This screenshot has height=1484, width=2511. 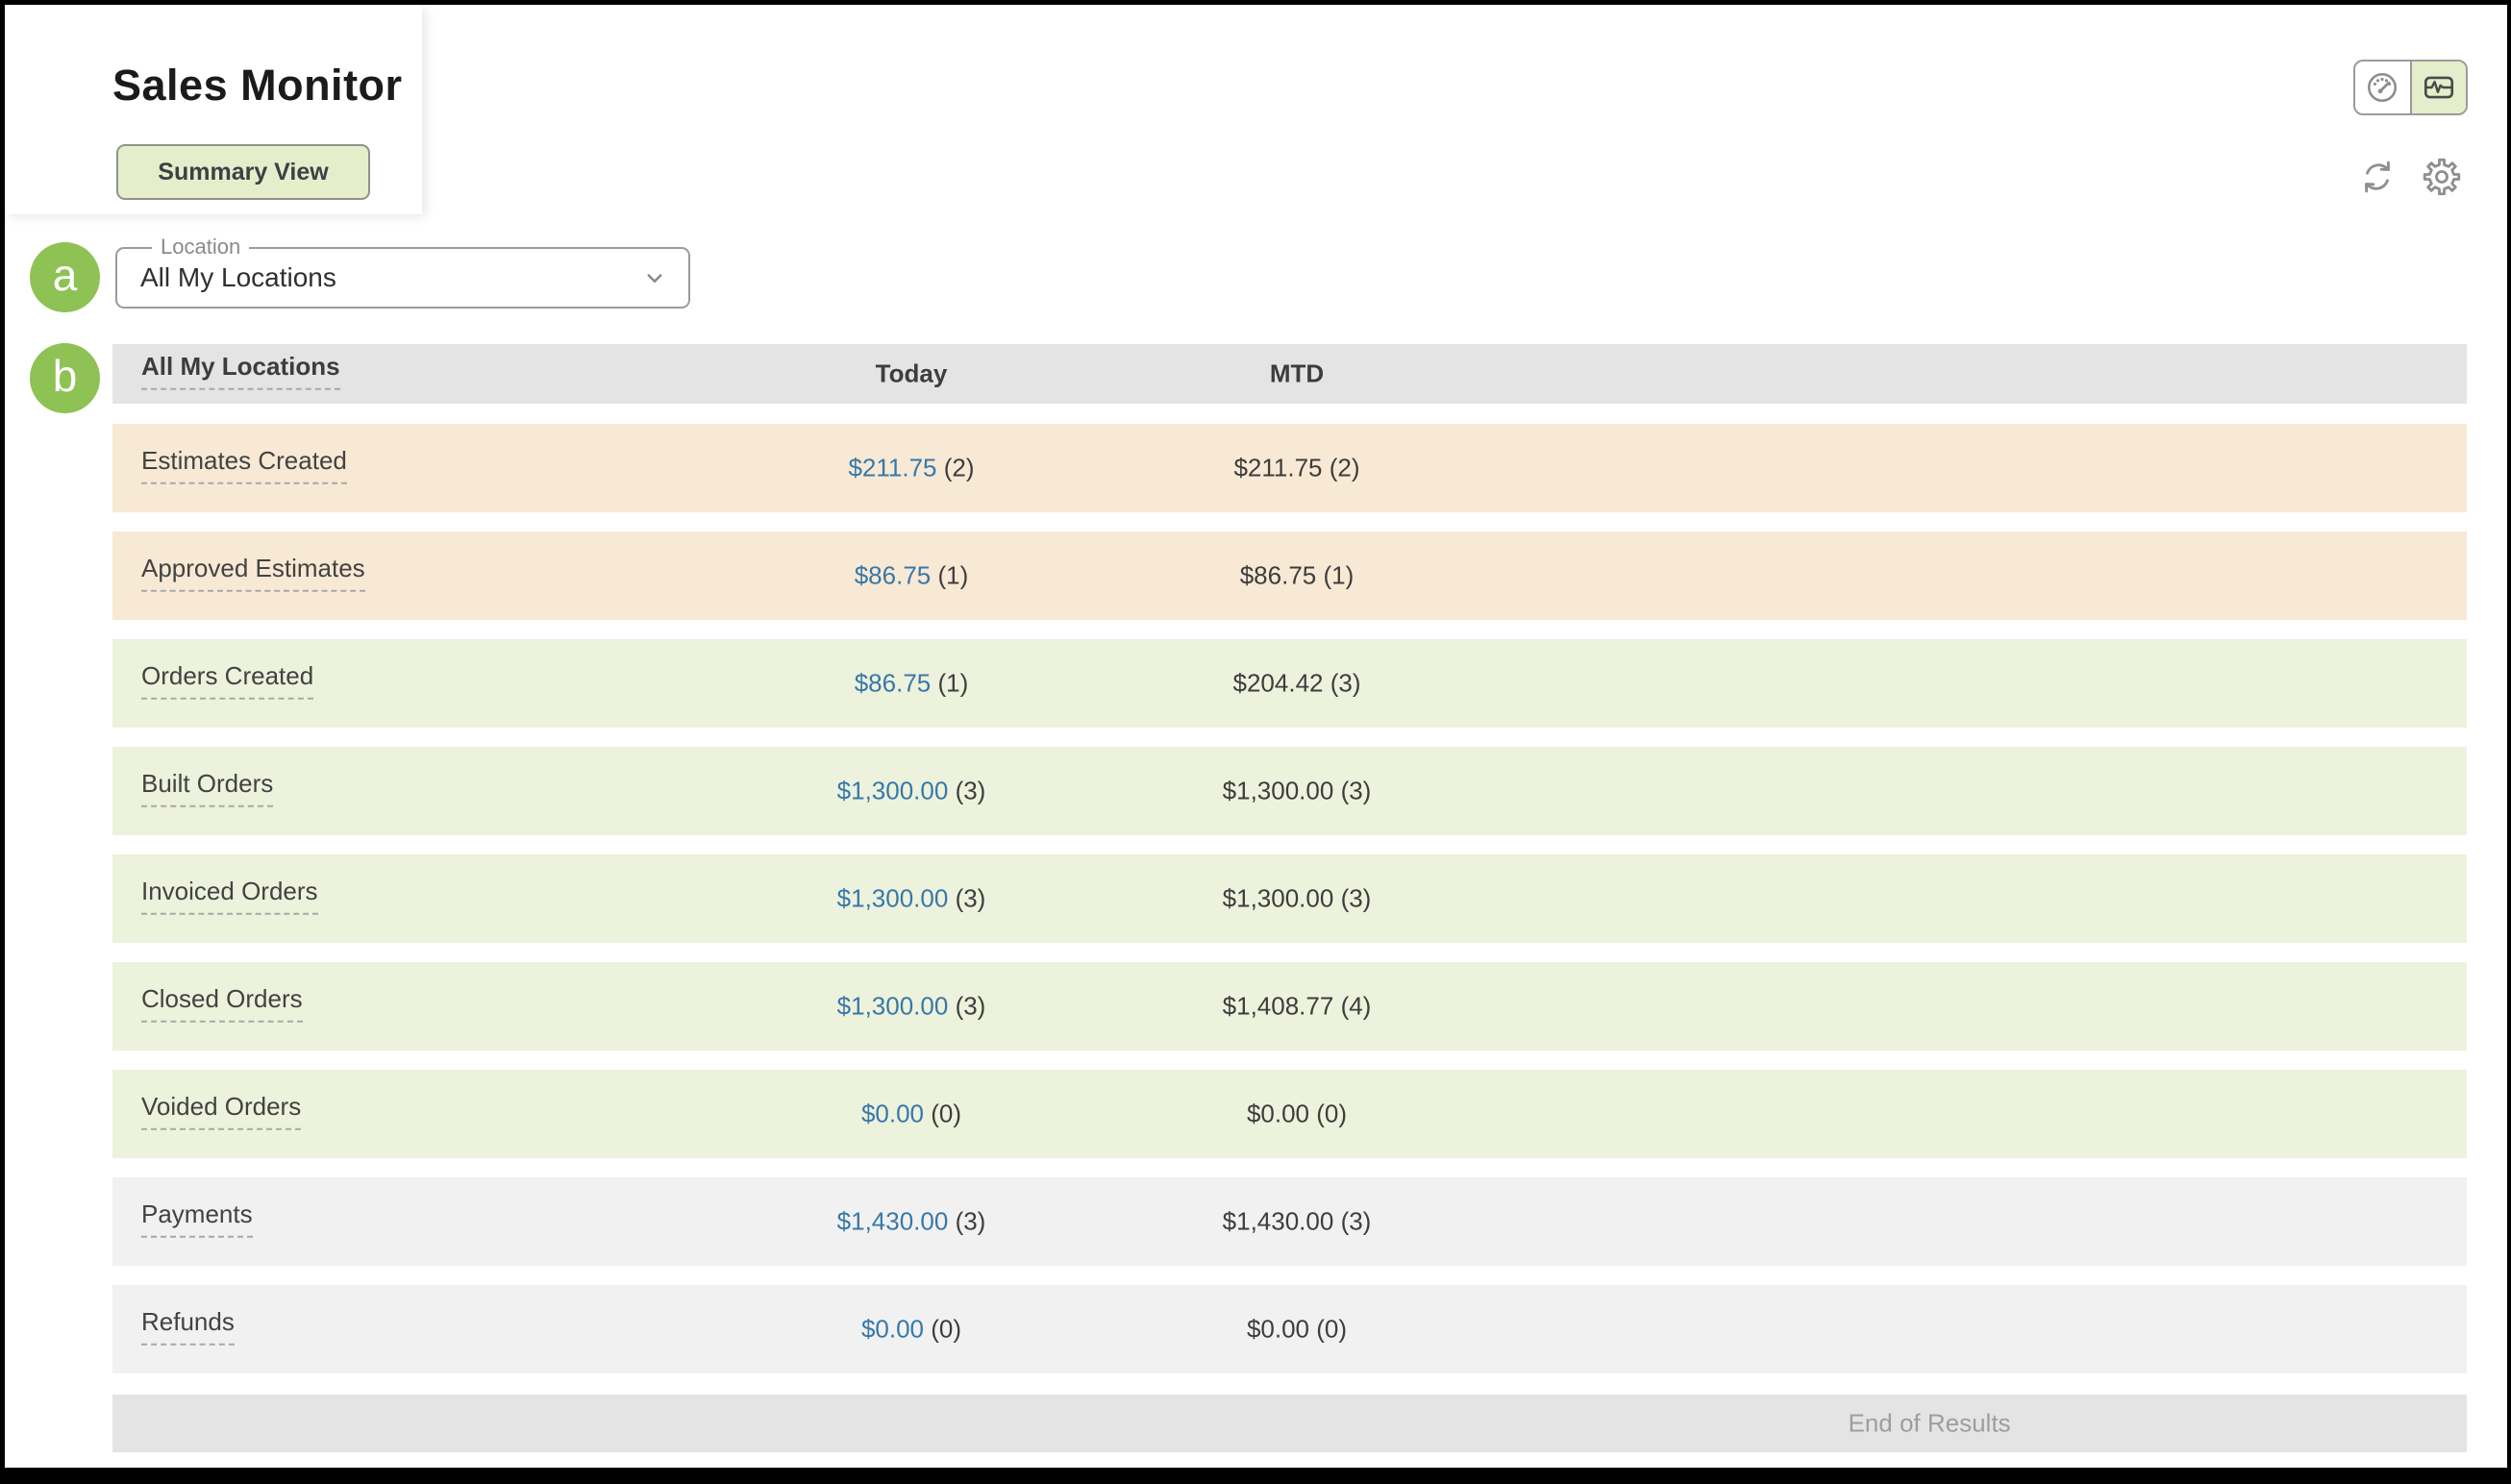 I want to click on table-header: All My Locations Today MTD, so click(x=1289, y=374).